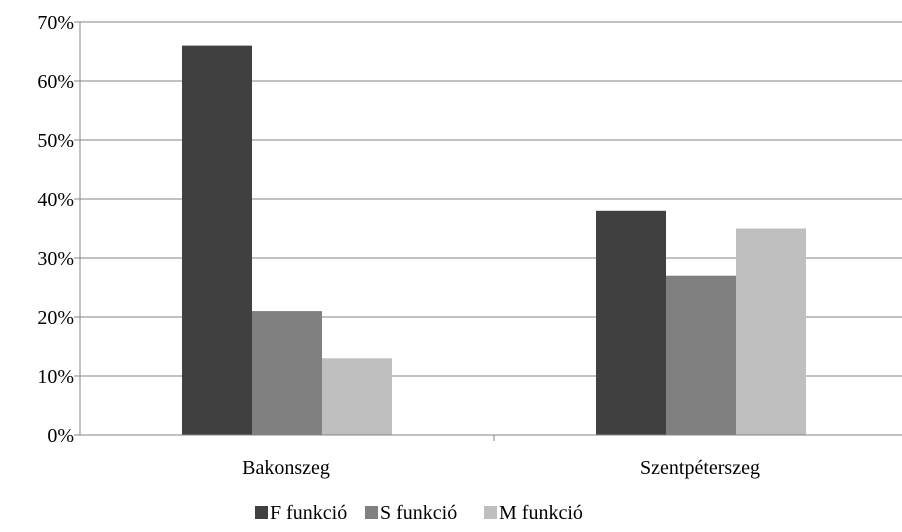 This screenshot has width=902, height=532. I want to click on y-tick-label: 10%, so click(55, 377).